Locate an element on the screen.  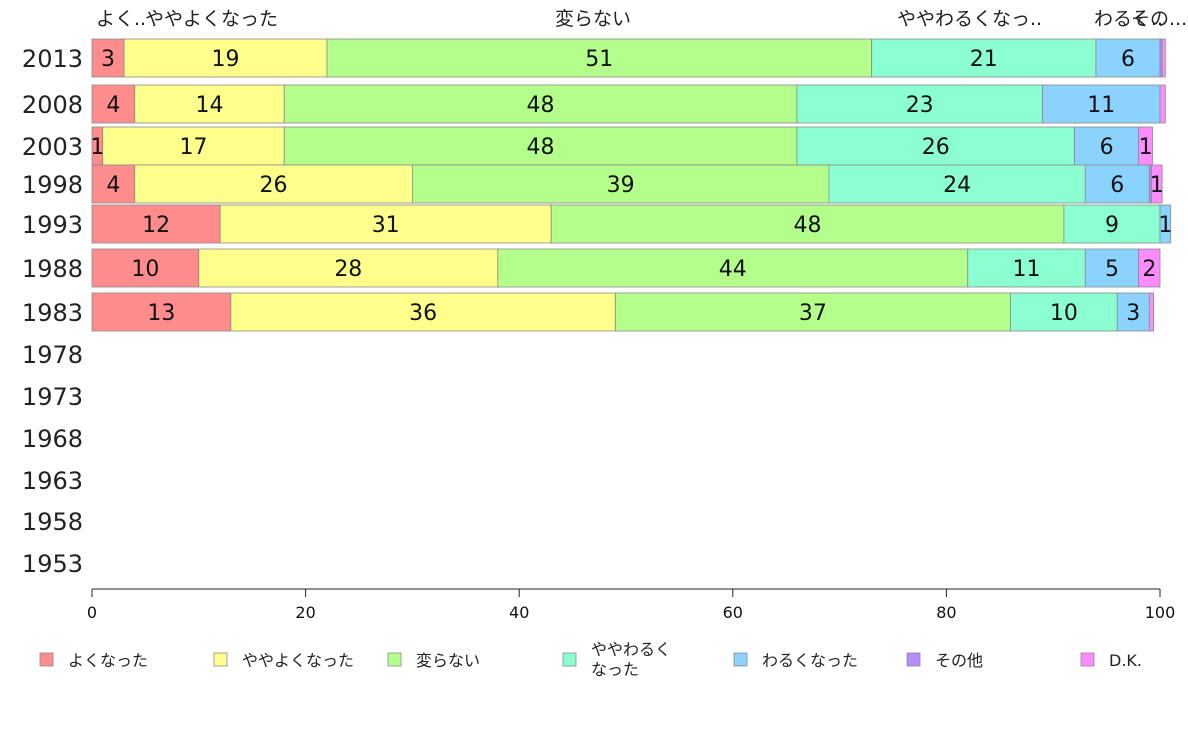
data-label-1983-s1: 36 is located at coordinates (423, 313).